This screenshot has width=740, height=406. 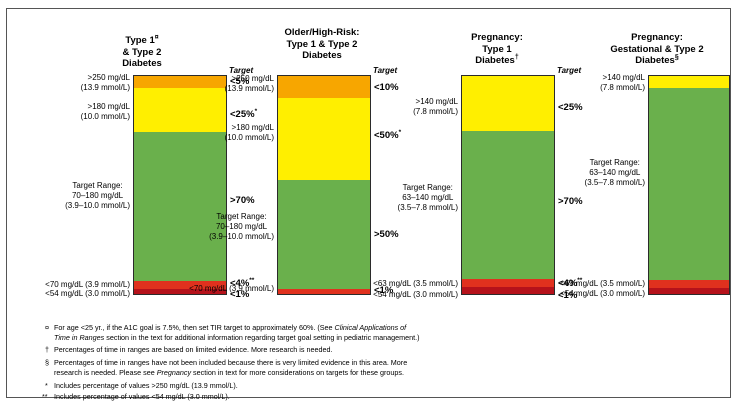 I want to click on chart-4-range-label: >140 mg/dL (7.8 mmol/L), so click(x=622, y=83).